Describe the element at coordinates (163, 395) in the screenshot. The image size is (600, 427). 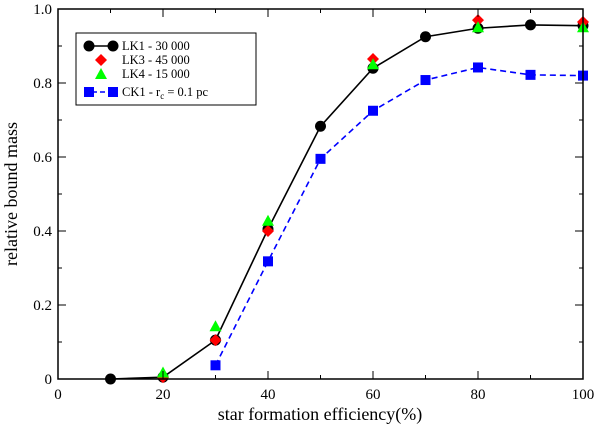
I see `x-tick-label: 20` at that location.